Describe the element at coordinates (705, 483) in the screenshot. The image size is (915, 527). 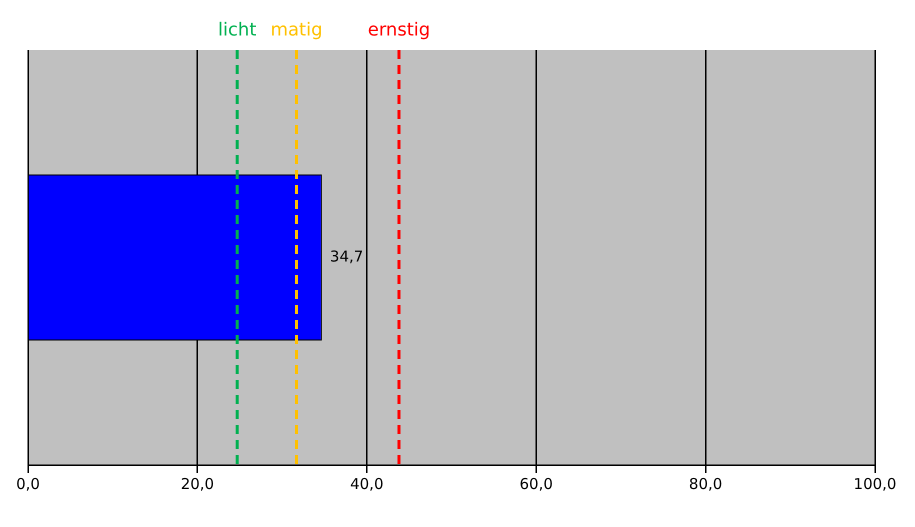
I see `x-tick-label: 80,0` at that location.